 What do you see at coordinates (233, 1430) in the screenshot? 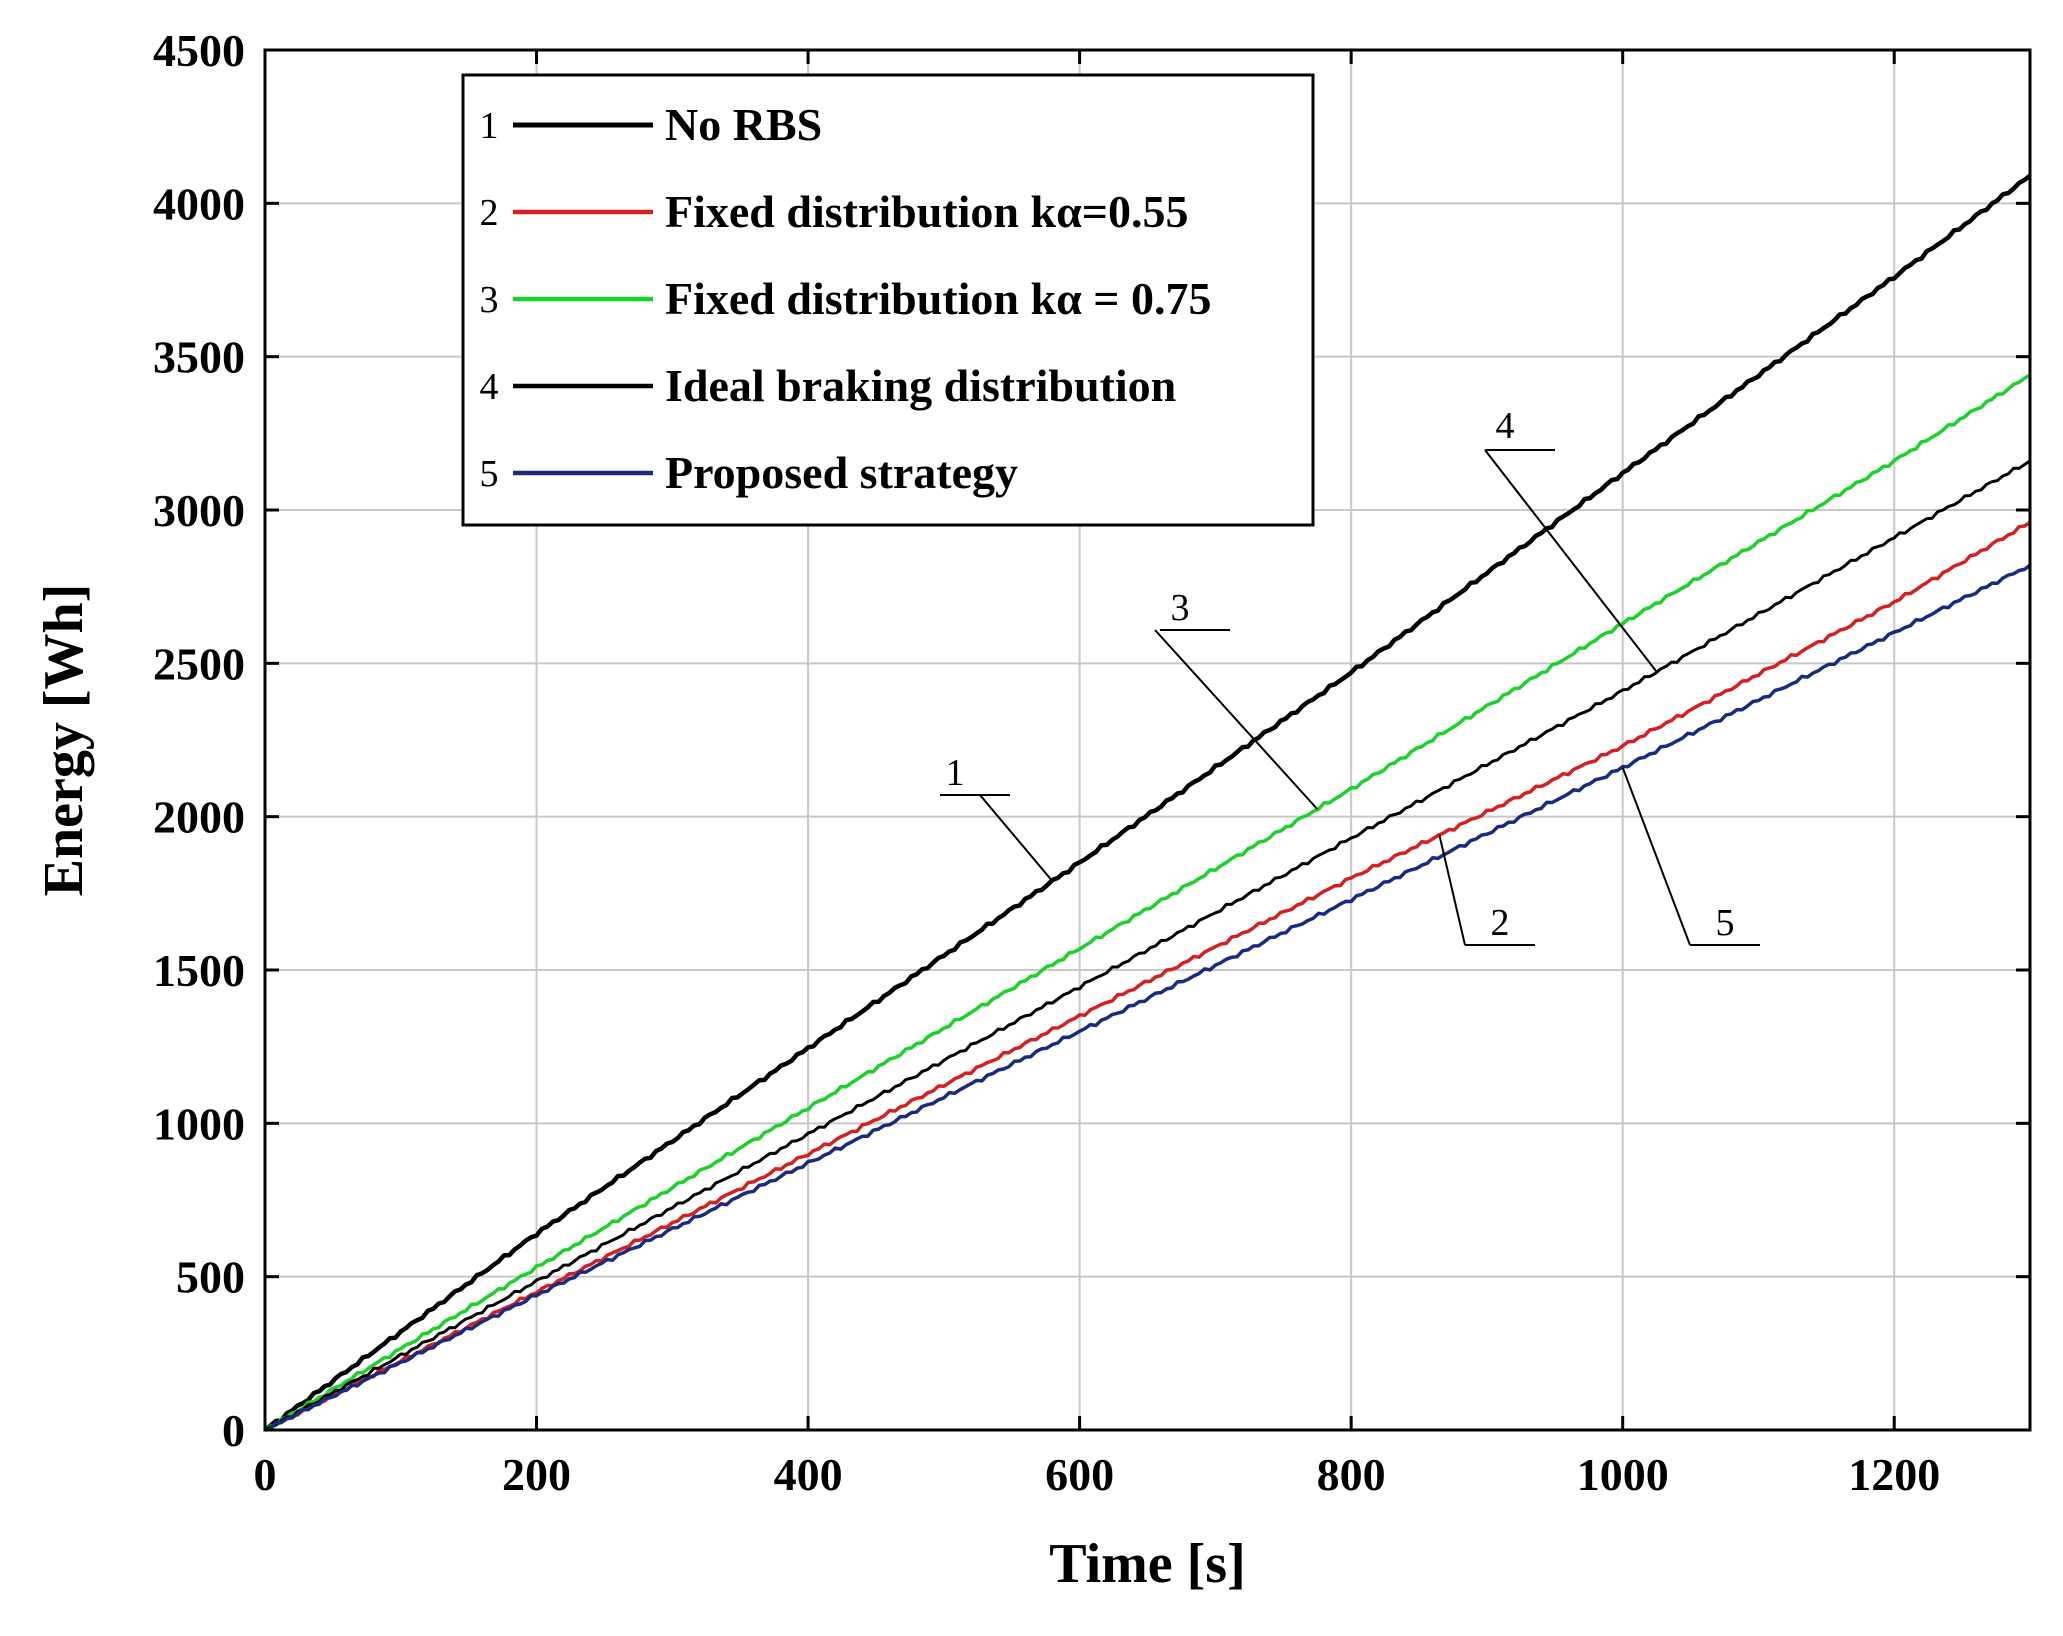
I see `y-tick-label: 0` at bounding box center [233, 1430].